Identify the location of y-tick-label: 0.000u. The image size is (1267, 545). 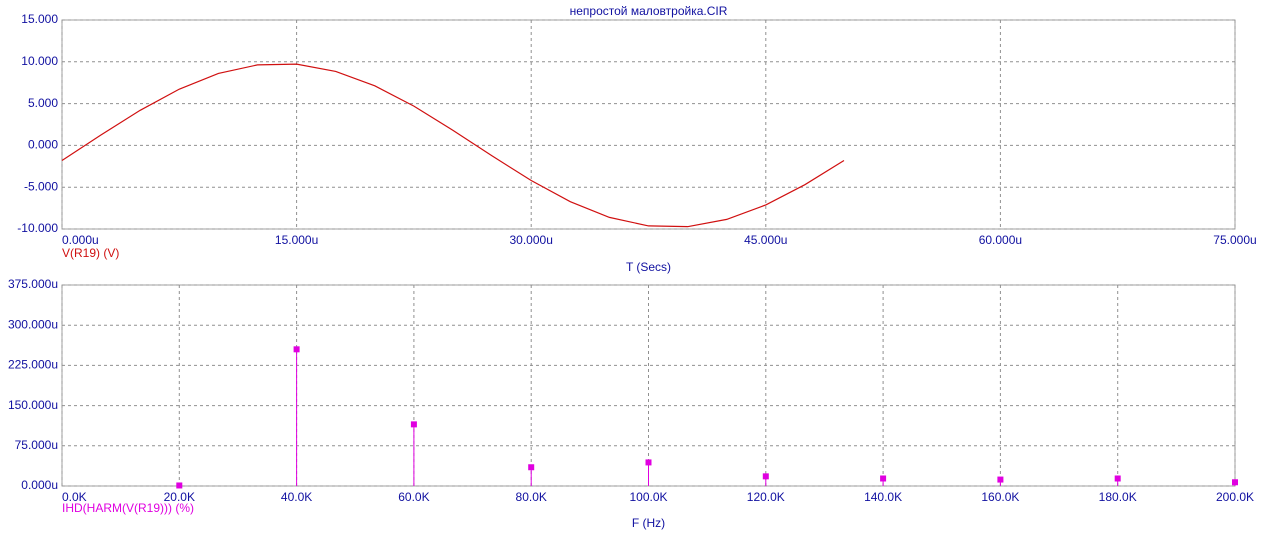
(39, 485).